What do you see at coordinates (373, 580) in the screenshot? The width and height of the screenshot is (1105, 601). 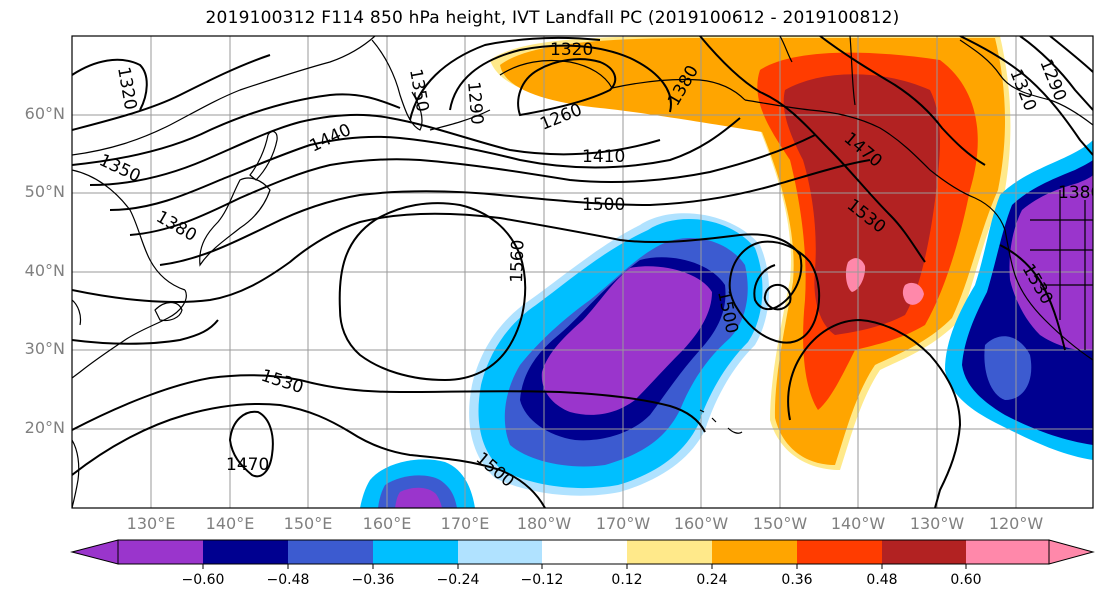 I see `colorbar-tick-label: −0.36` at bounding box center [373, 580].